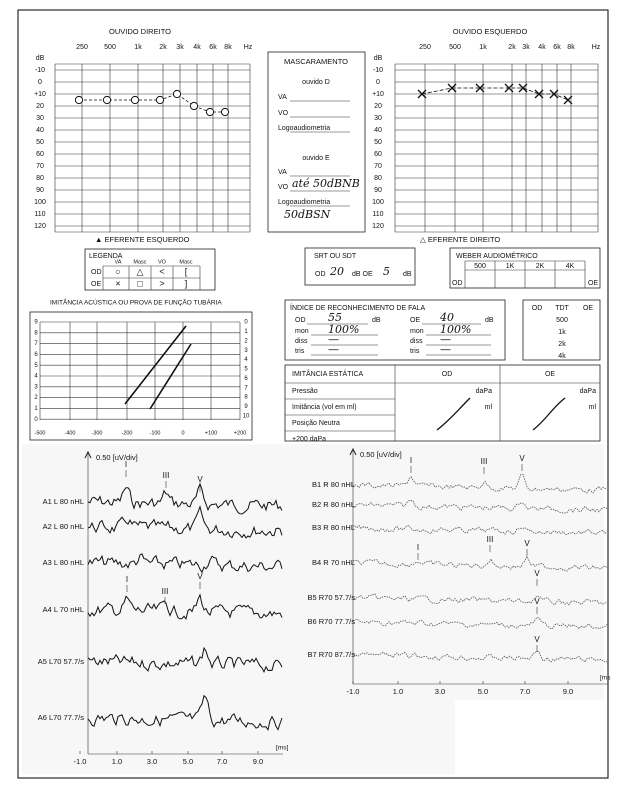  What do you see at coordinates (415, 320) in the screenshot?
I see `speech-ear: OE` at bounding box center [415, 320].